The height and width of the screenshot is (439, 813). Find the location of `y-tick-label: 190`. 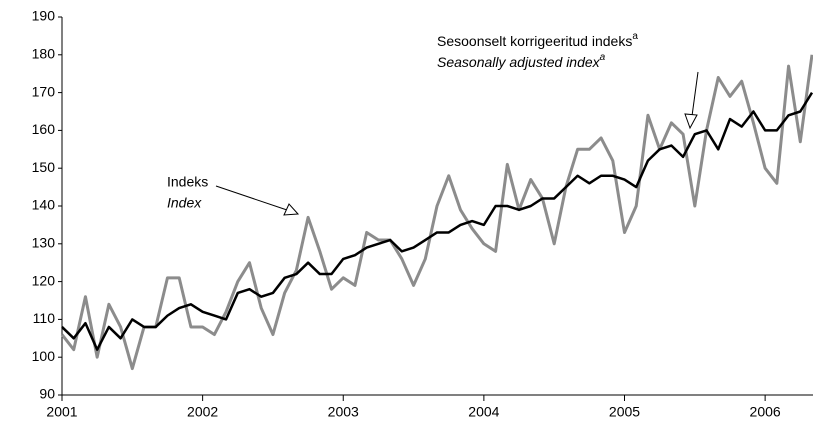

y-tick-label: 190 is located at coordinates (44, 16).